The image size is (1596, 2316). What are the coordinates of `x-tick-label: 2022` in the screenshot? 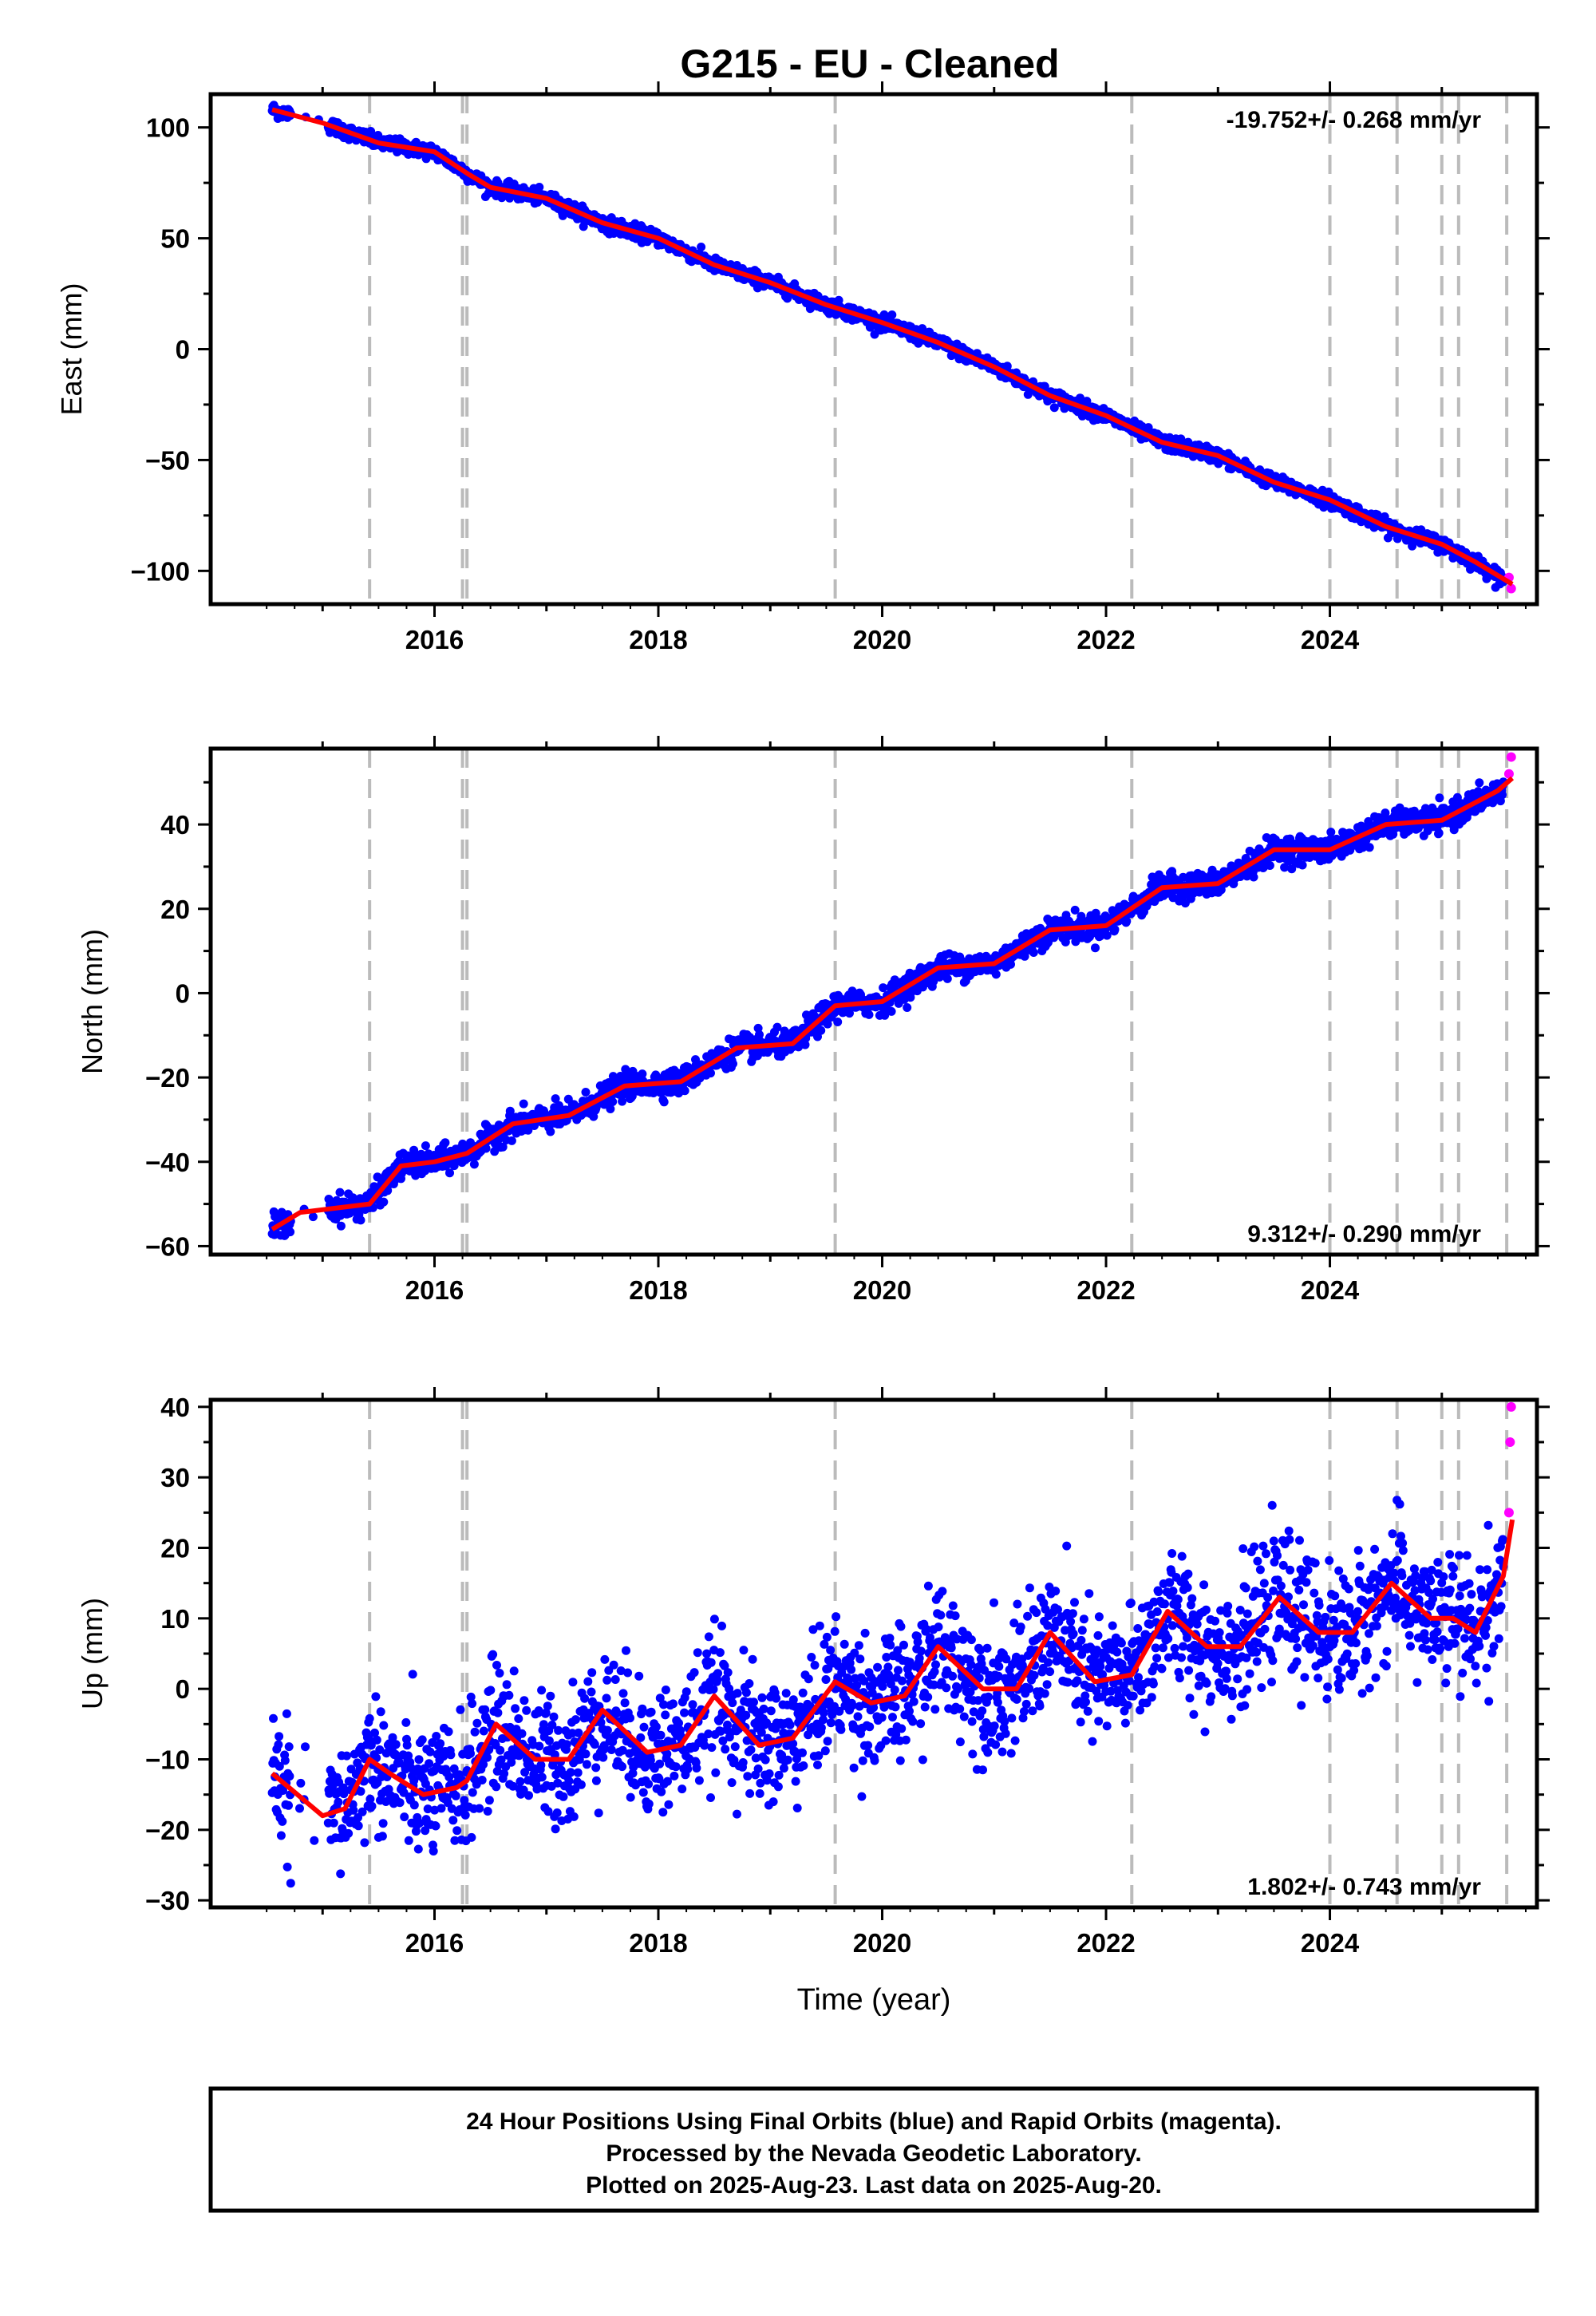 It's located at (1106, 639).